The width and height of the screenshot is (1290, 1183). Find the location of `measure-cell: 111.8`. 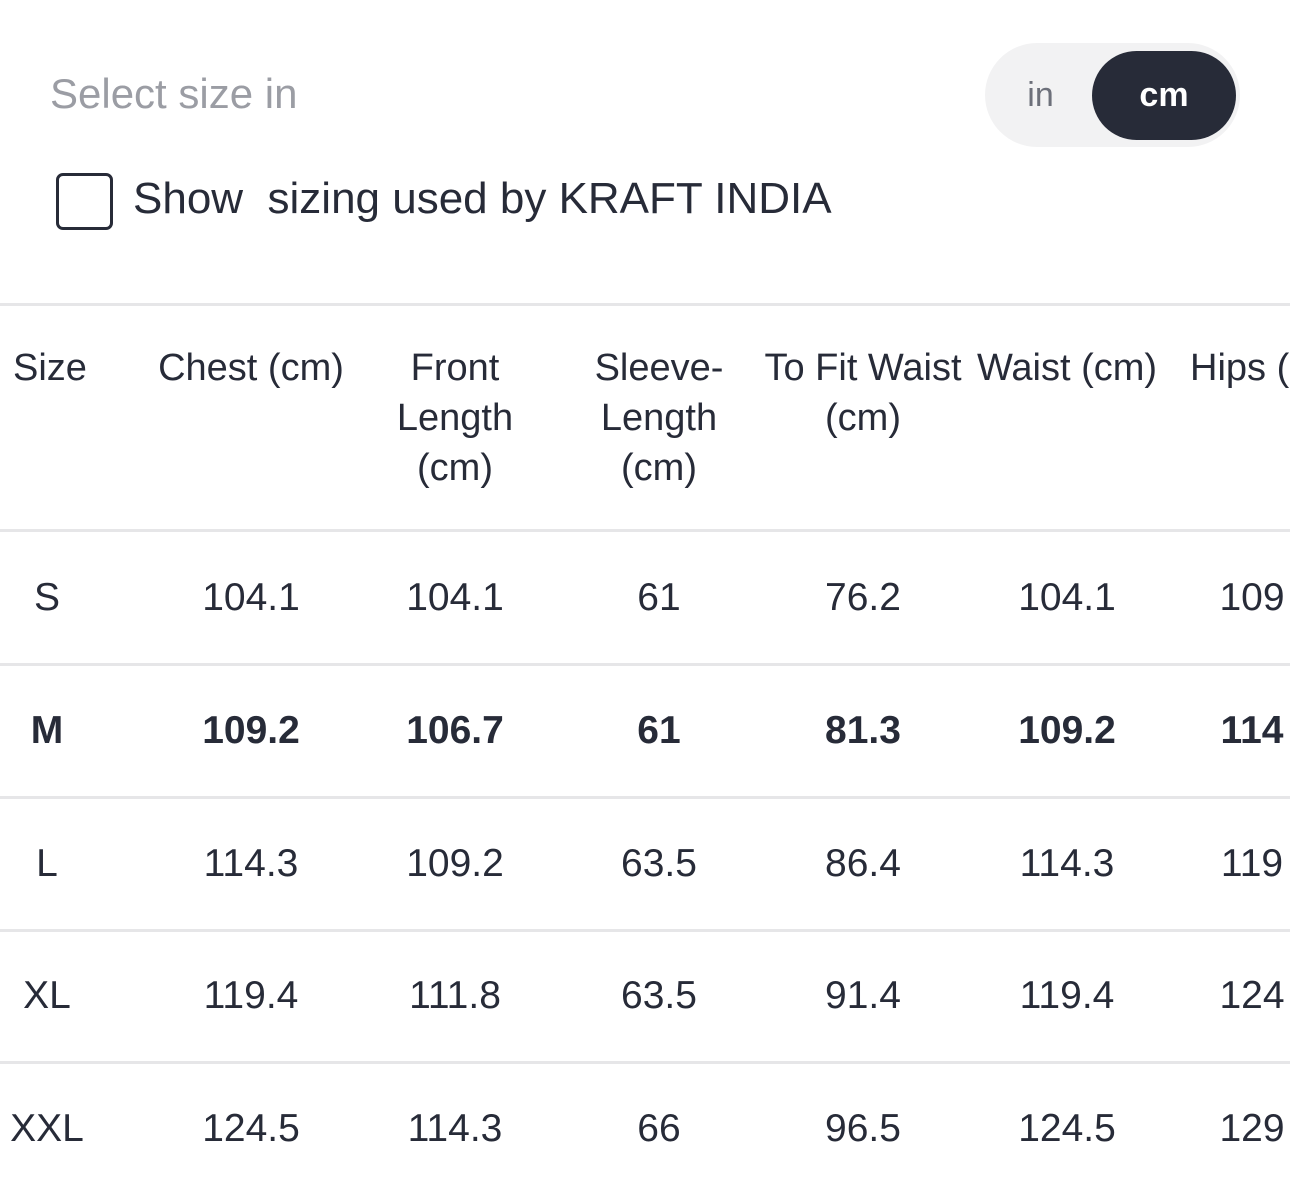

measure-cell: 111.8 is located at coordinates (455, 996).